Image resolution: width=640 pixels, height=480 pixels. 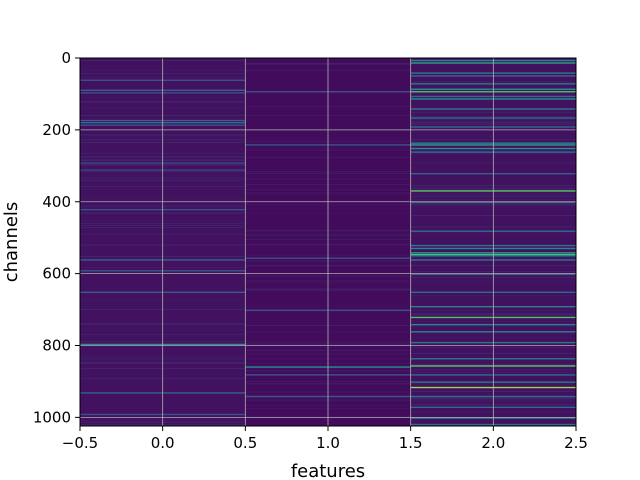 I want to click on y-axis-label: channels, so click(x=11, y=242).